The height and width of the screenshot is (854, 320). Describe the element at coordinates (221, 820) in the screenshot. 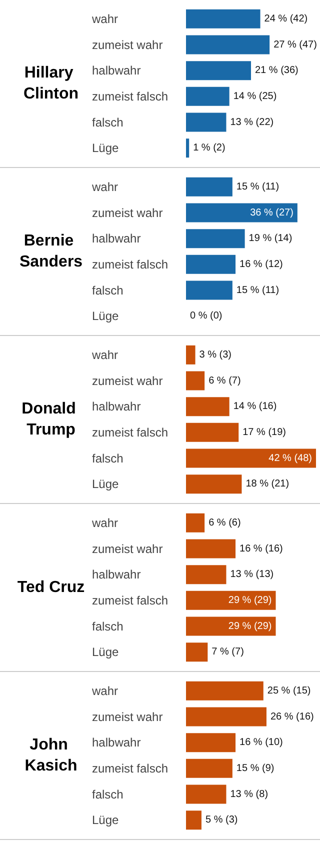

I see `data-label: 5 % (3)` at that location.